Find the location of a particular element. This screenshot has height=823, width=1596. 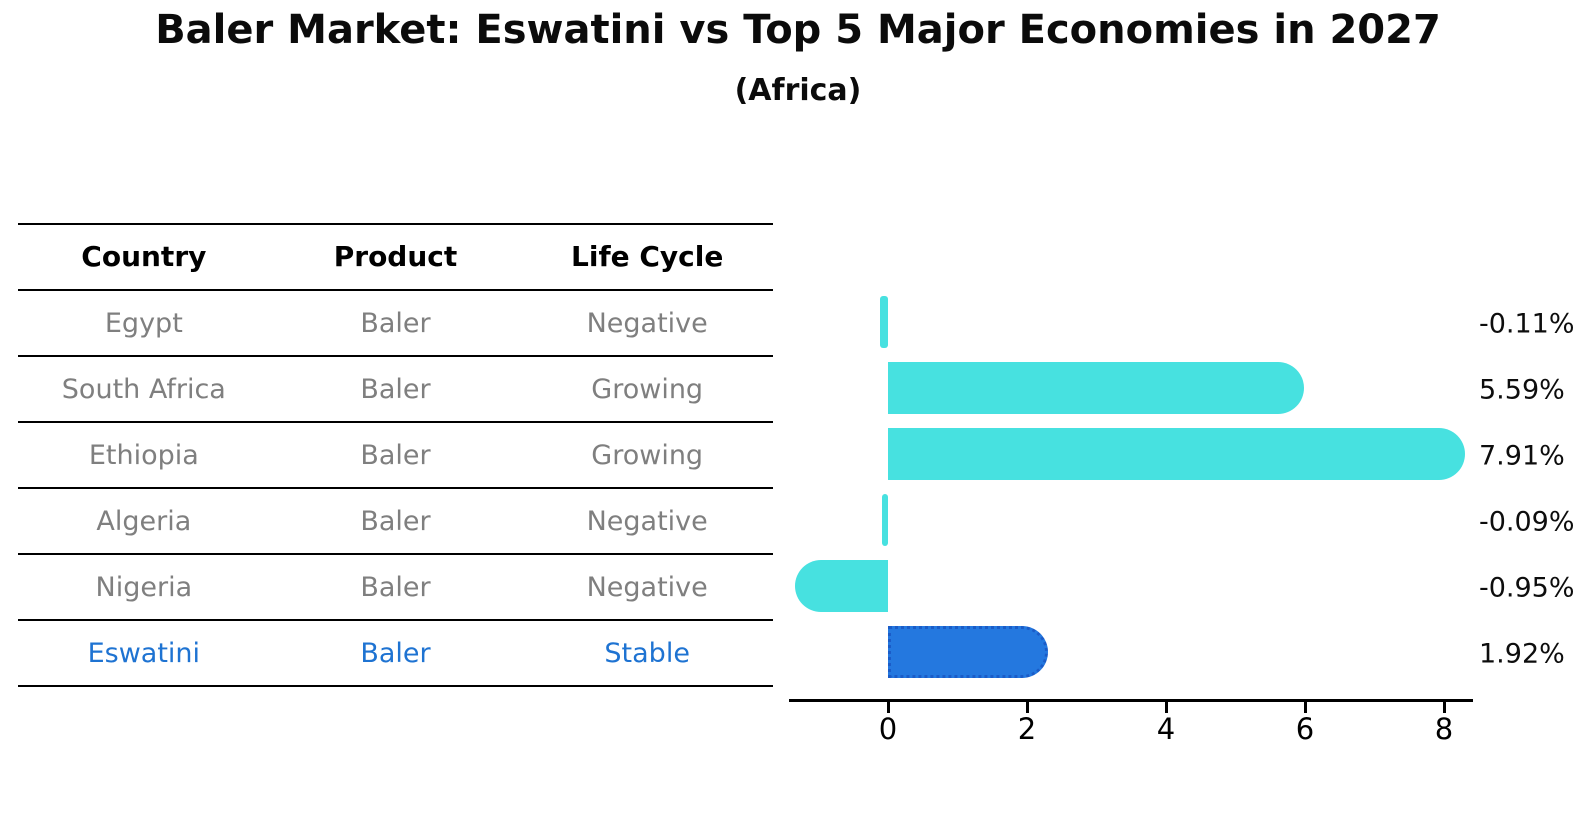

bar-egypt is located at coordinates (884, 322).